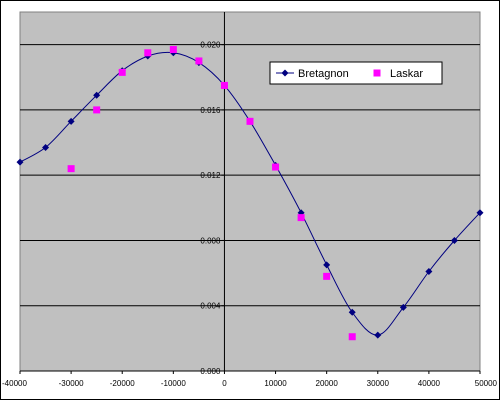 This screenshot has height=400, width=500. I want to click on y-tick-label: 0.004, so click(210, 306).